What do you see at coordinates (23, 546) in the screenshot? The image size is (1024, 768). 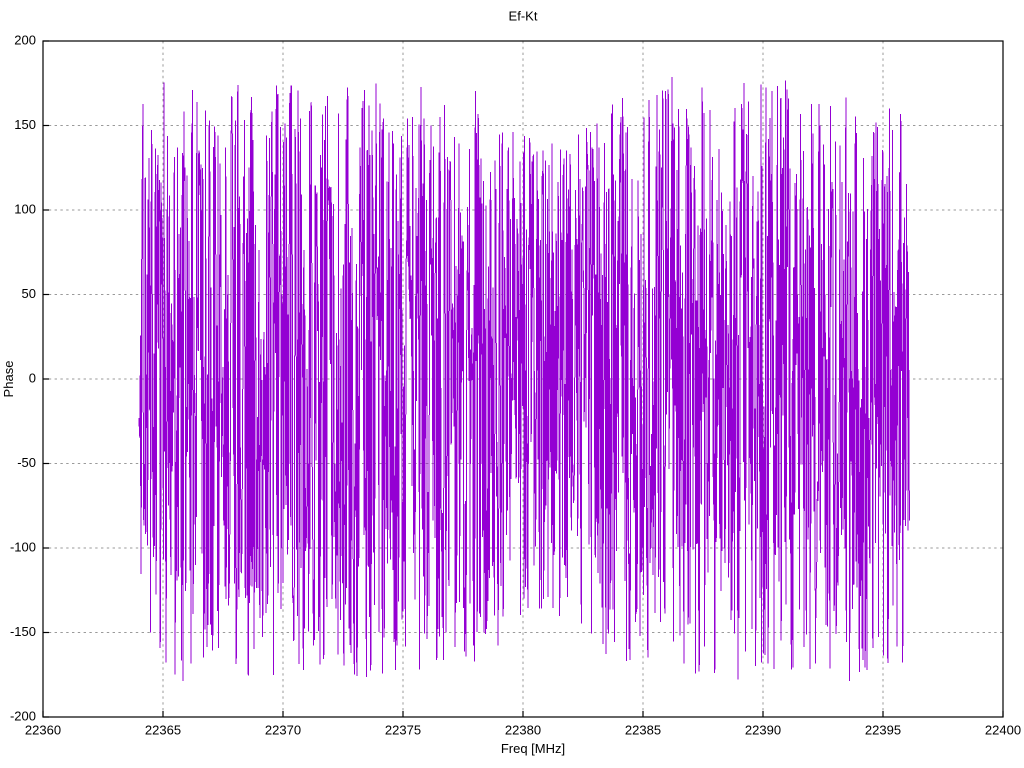 I see `y-tick-label: -100` at bounding box center [23, 546].